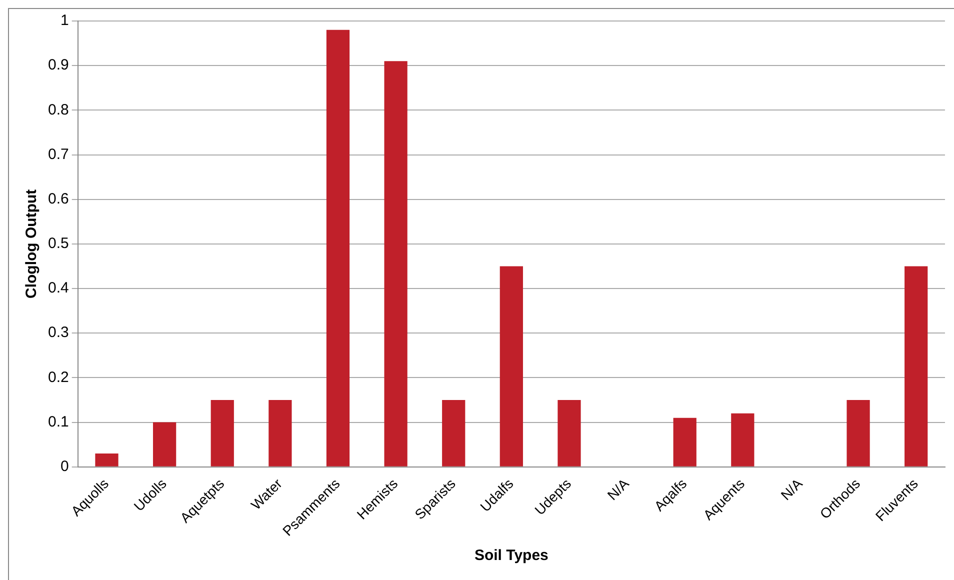  What do you see at coordinates (58, 199) in the screenshot?
I see `y-tick-label: 0.6` at bounding box center [58, 199].